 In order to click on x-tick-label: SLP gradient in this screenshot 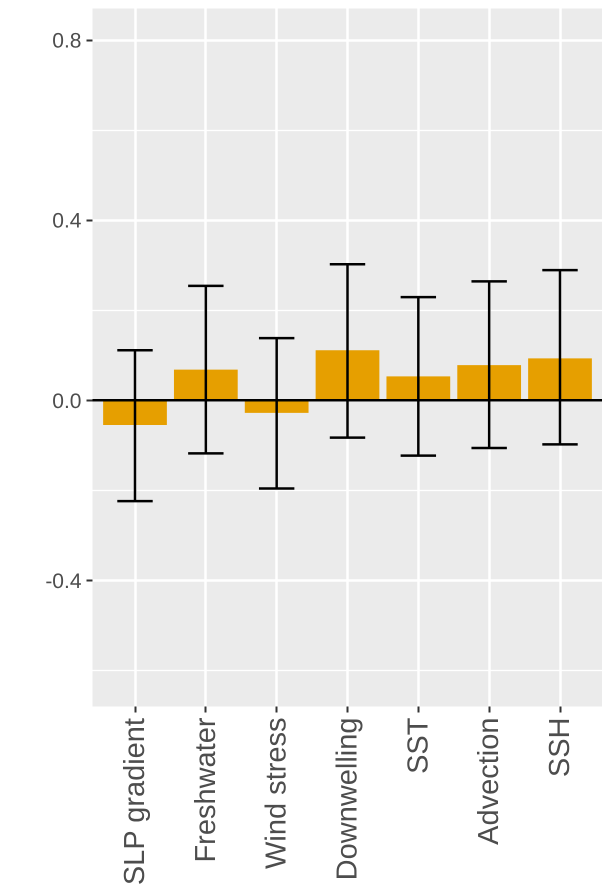, I will do `click(135, 802)`.